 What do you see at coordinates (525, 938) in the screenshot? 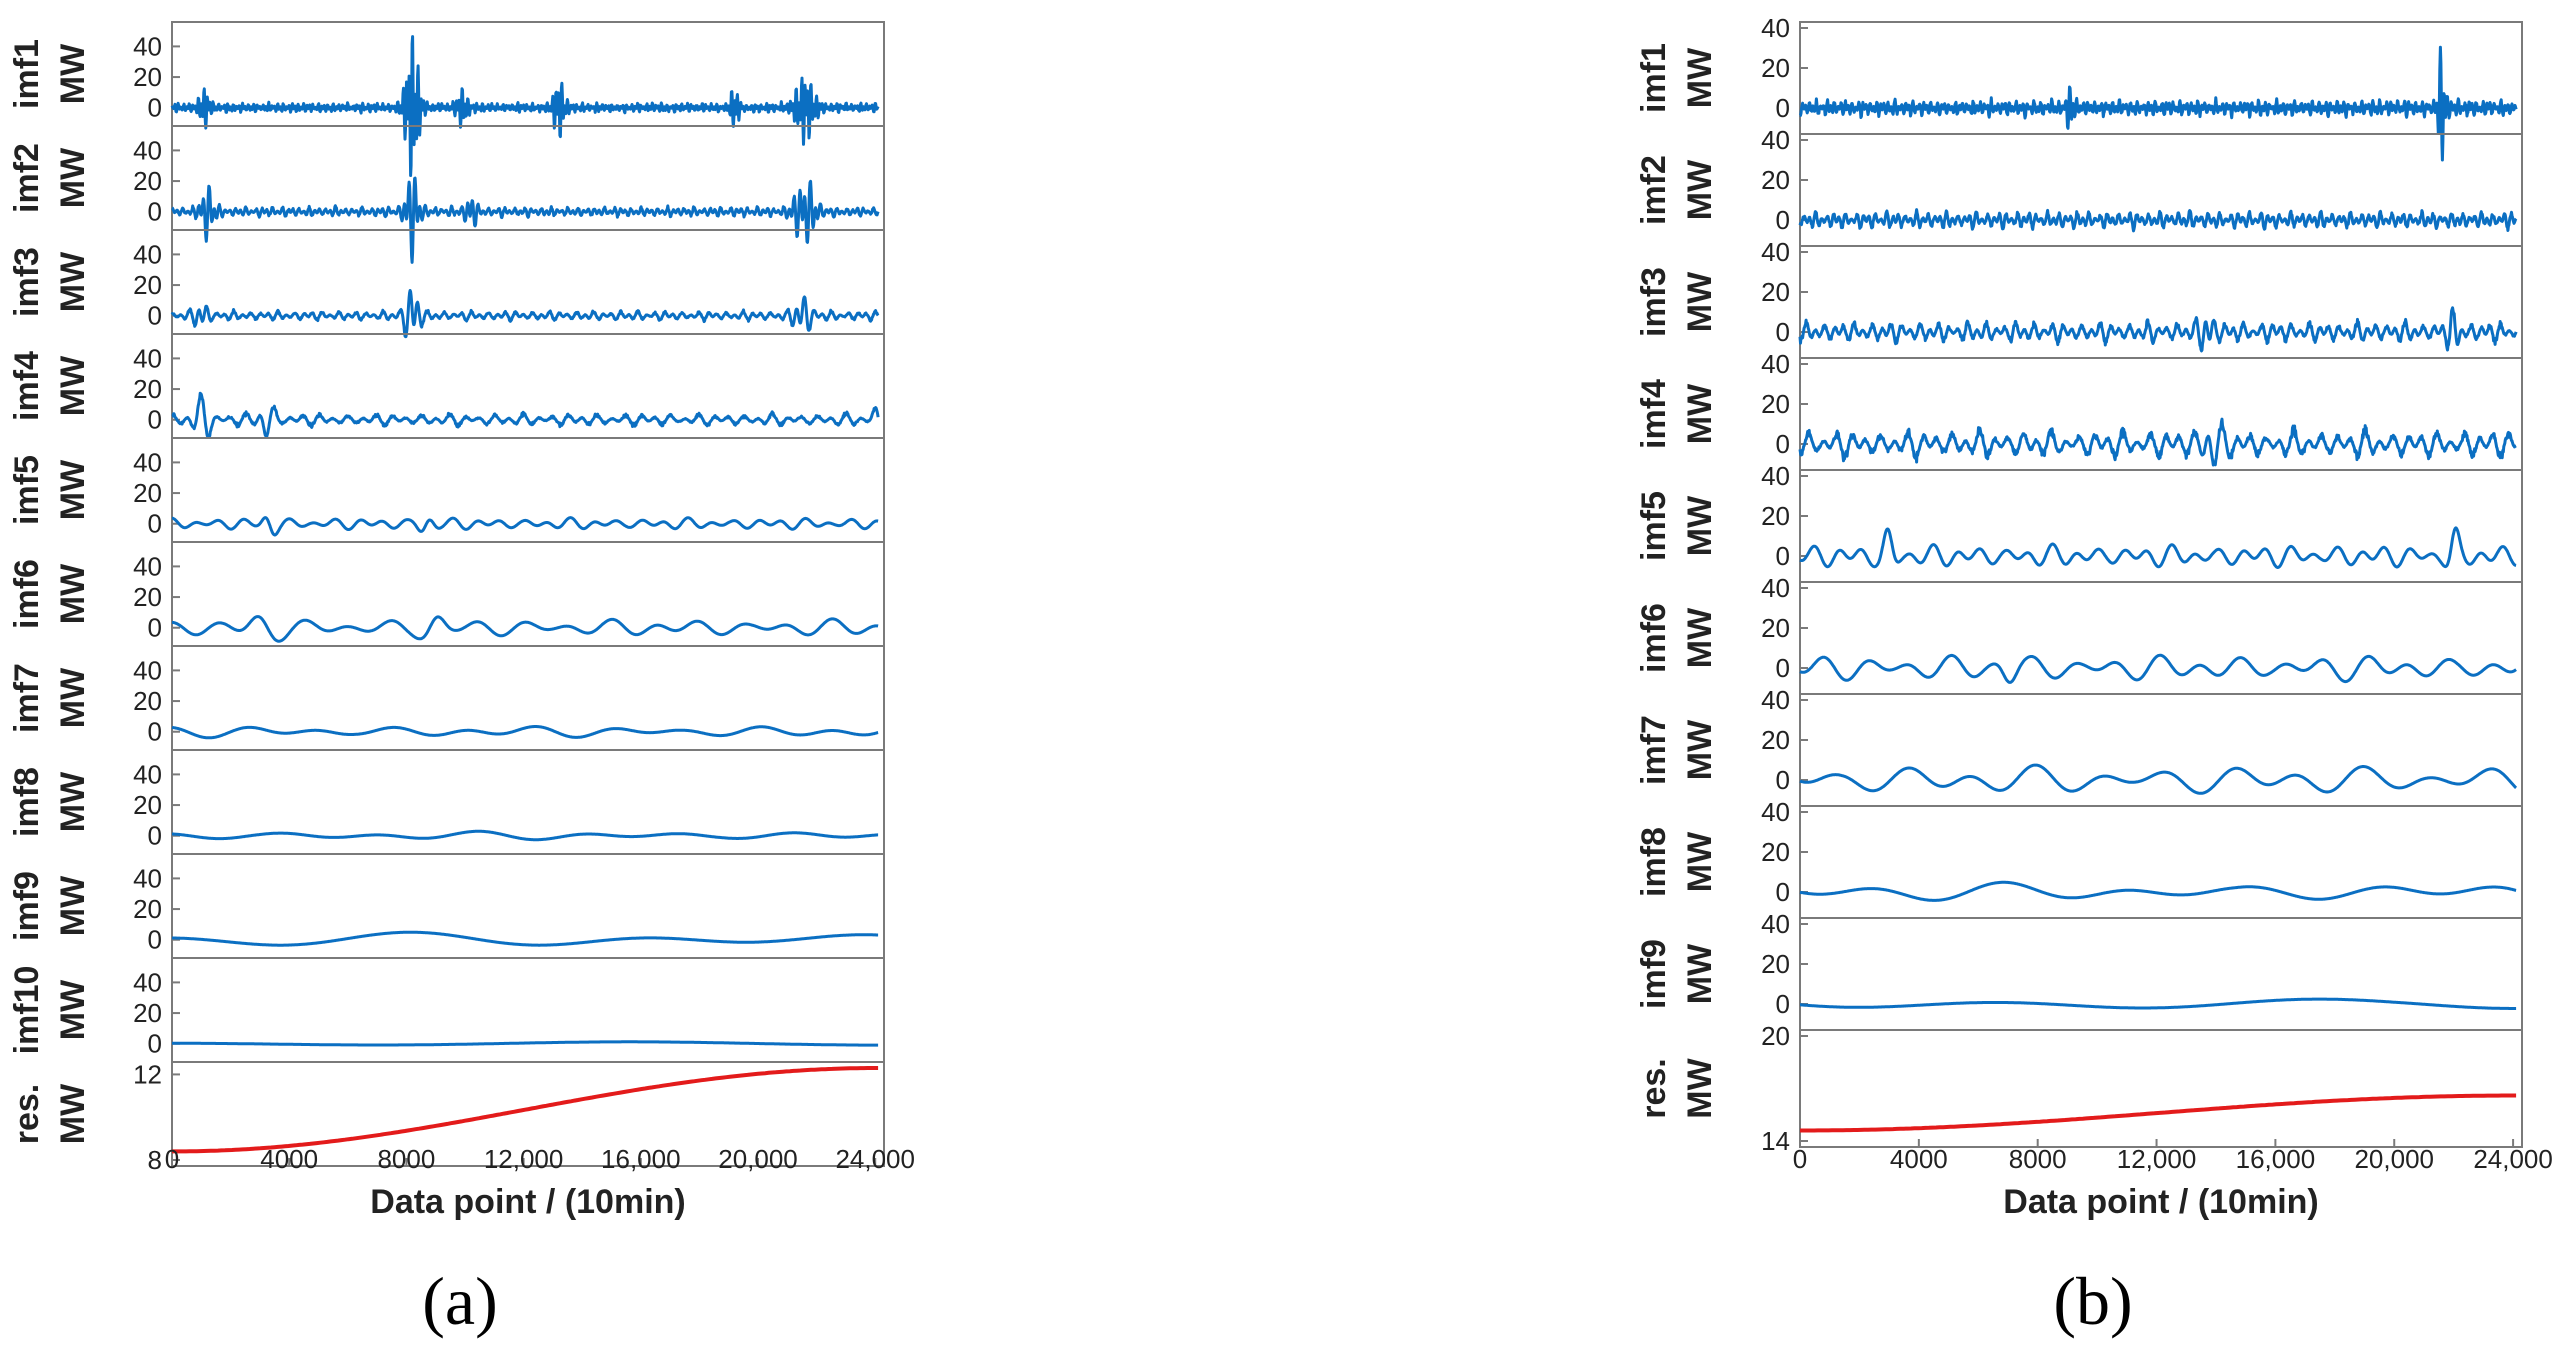
I see `series-line-imf9` at bounding box center [525, 938].